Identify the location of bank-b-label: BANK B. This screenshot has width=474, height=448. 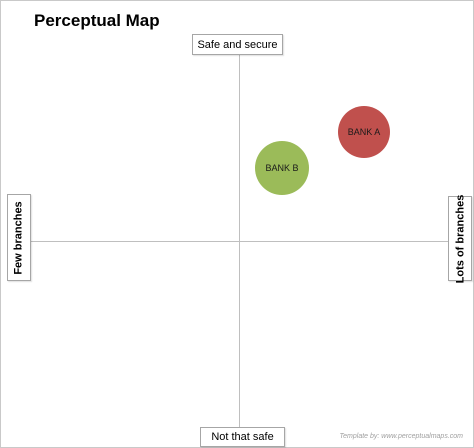
(282, 168).